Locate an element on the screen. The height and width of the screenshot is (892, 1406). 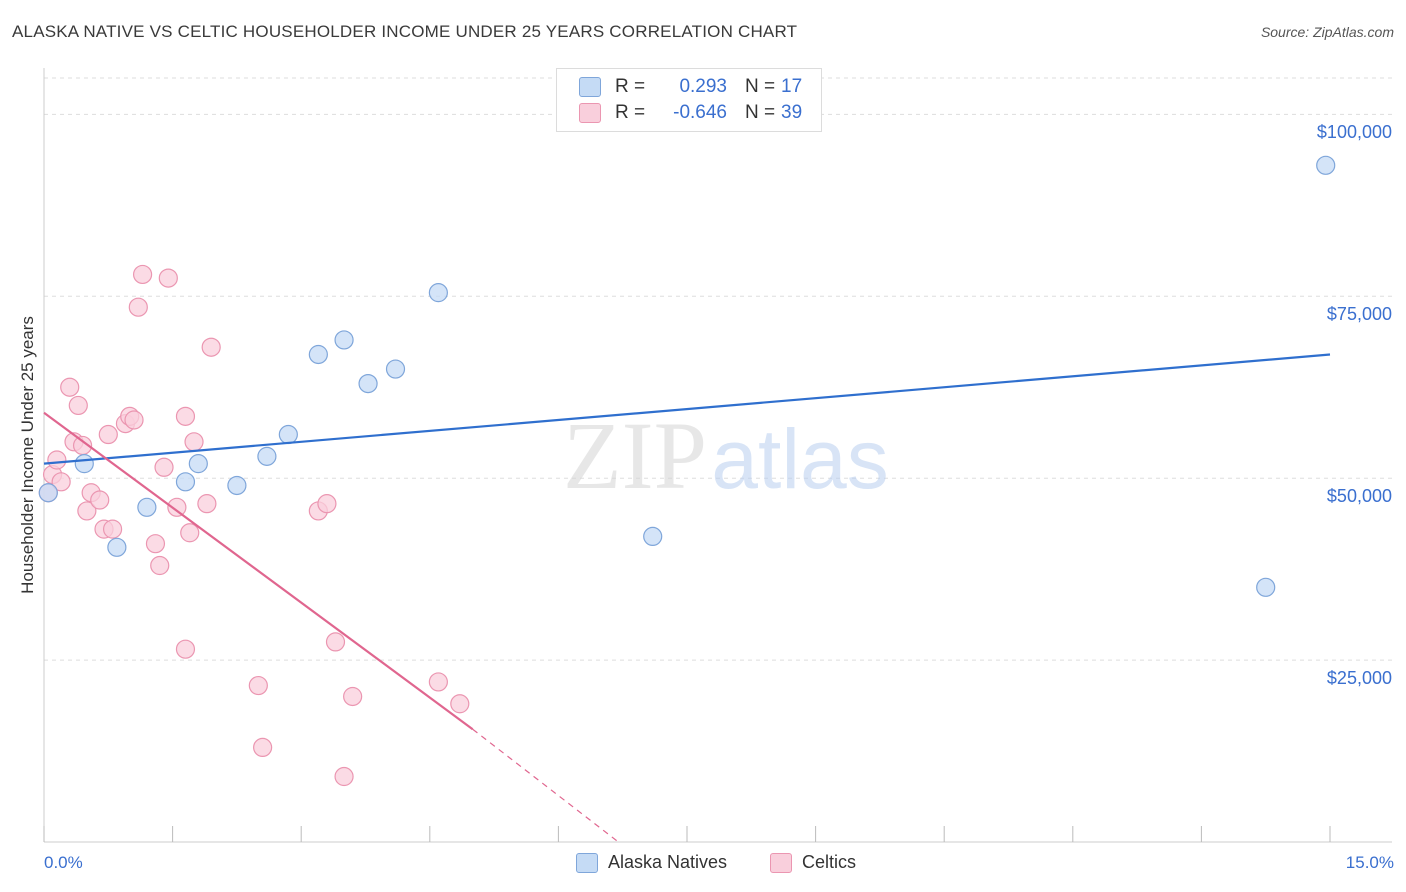
legend-swatch-blue is located at coordinates (590, 87).